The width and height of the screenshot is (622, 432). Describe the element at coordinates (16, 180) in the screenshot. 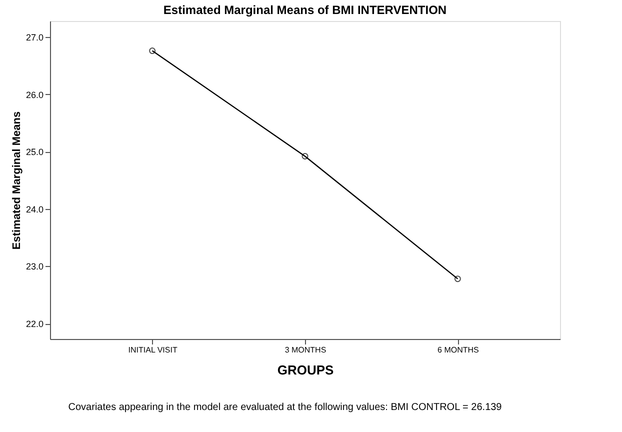

I see `y-axis-title: Estimated Marginal Means` at that location.